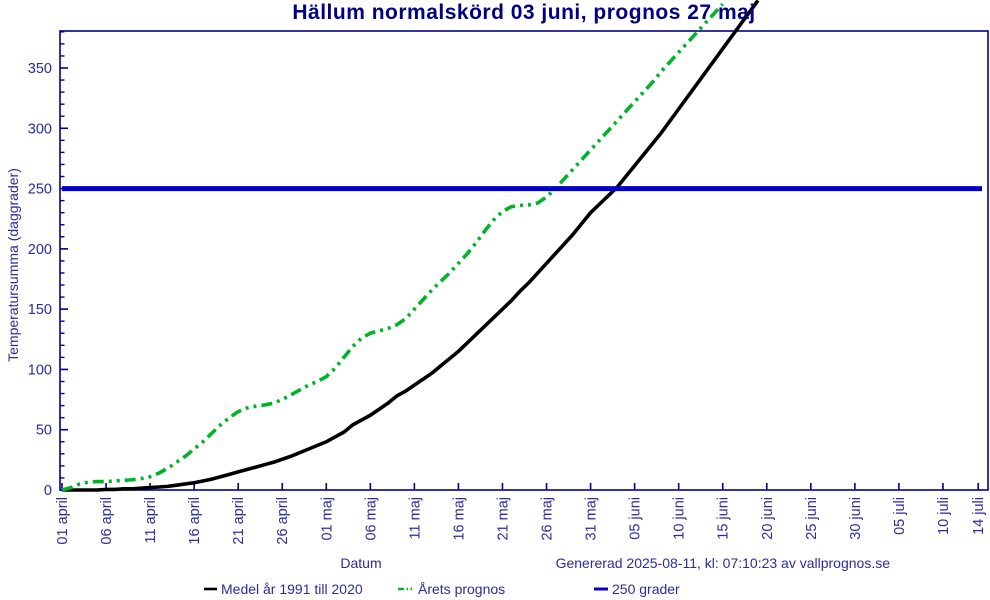 The image size is (990, 600). What do you see at coordinates (40, 129) in the screenshot?
I see `y-tick-label: 300` at bounding box center [40, 129].